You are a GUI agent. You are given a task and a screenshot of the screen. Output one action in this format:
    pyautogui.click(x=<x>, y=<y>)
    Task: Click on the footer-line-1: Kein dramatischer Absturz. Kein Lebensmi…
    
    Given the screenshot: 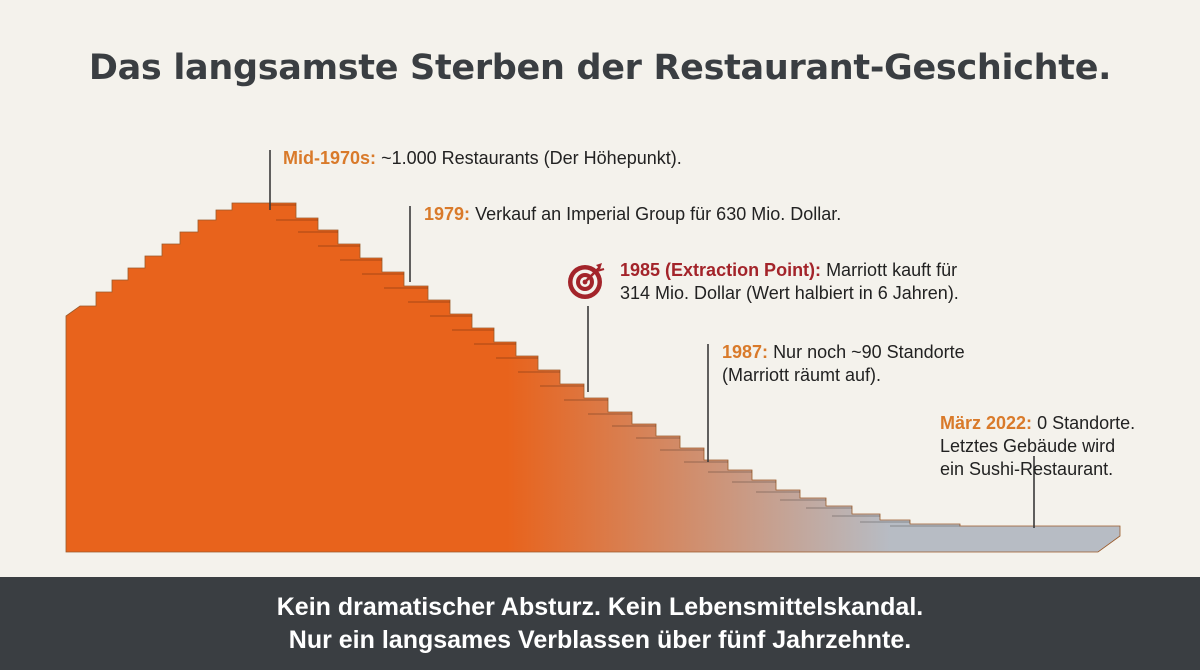 What is the action you would take?
    pyautogui.click(x=600, y=607)
    